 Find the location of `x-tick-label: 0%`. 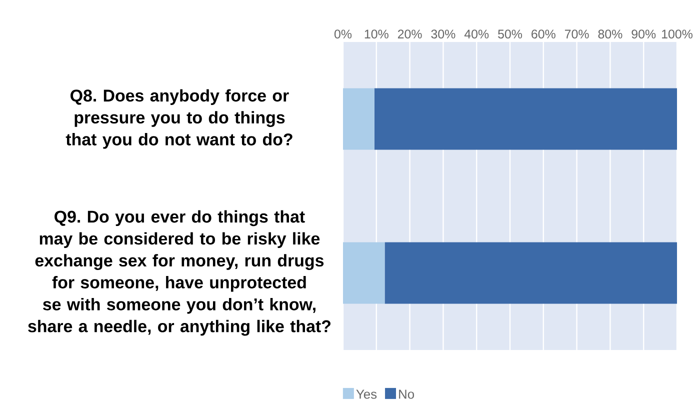

x-tick-label: 0% is located at coordinates (343, 34).